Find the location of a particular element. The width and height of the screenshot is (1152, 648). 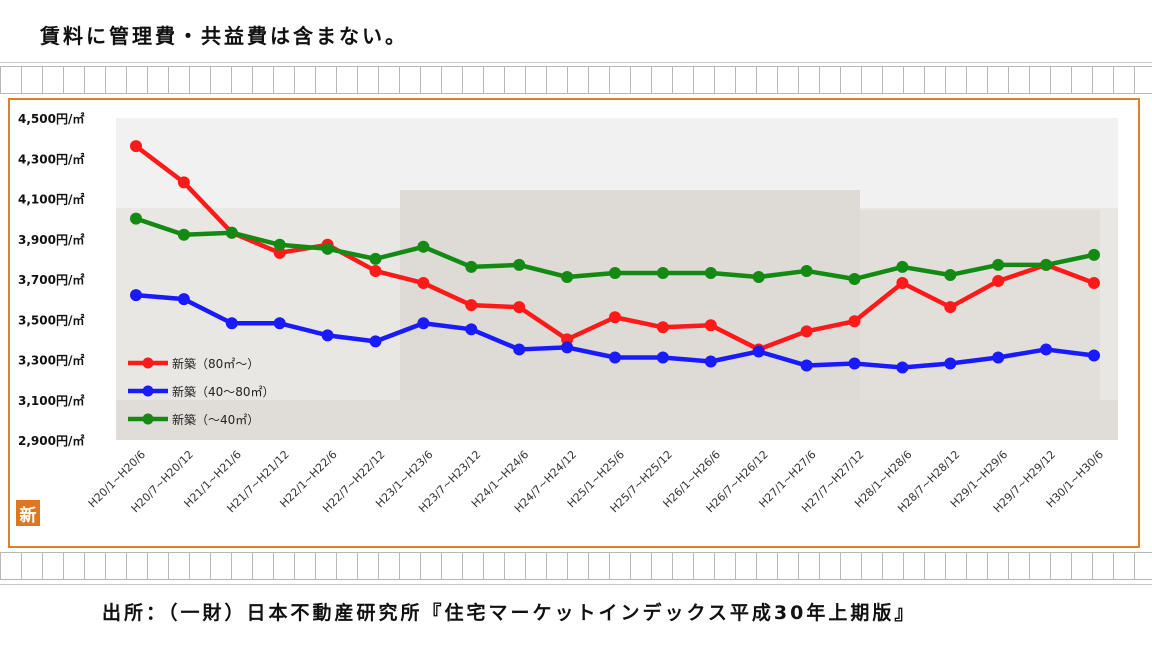

source-citation: 出所：（一財）日本不動産研究所『住宅マーケットインデックス平成30年上期版』 is located at coordinates (509, 613).